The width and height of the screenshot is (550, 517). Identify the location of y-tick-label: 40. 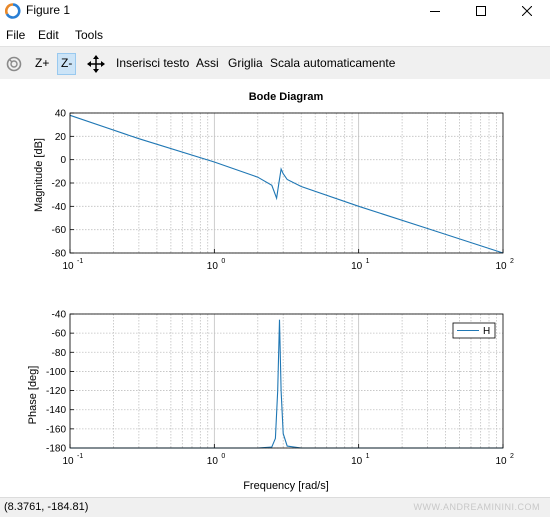
(61, 114).